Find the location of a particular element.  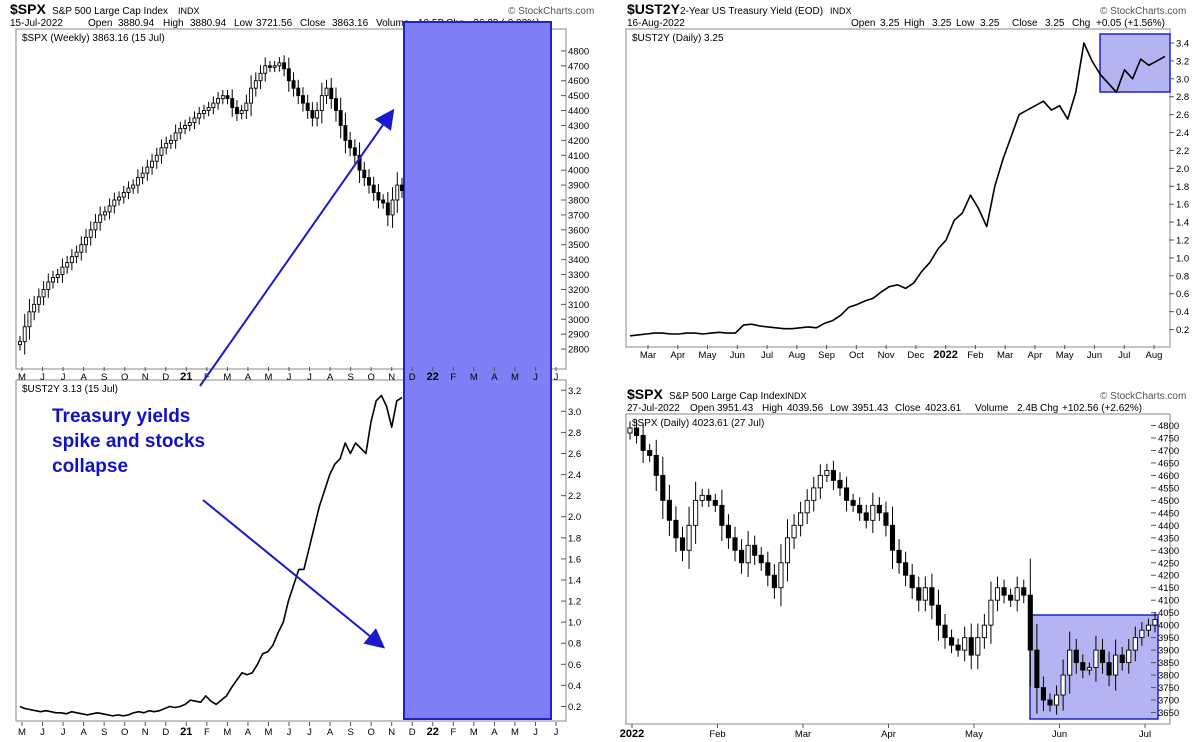

chart0-xtick-label: J is located at coordinates (556, 377).